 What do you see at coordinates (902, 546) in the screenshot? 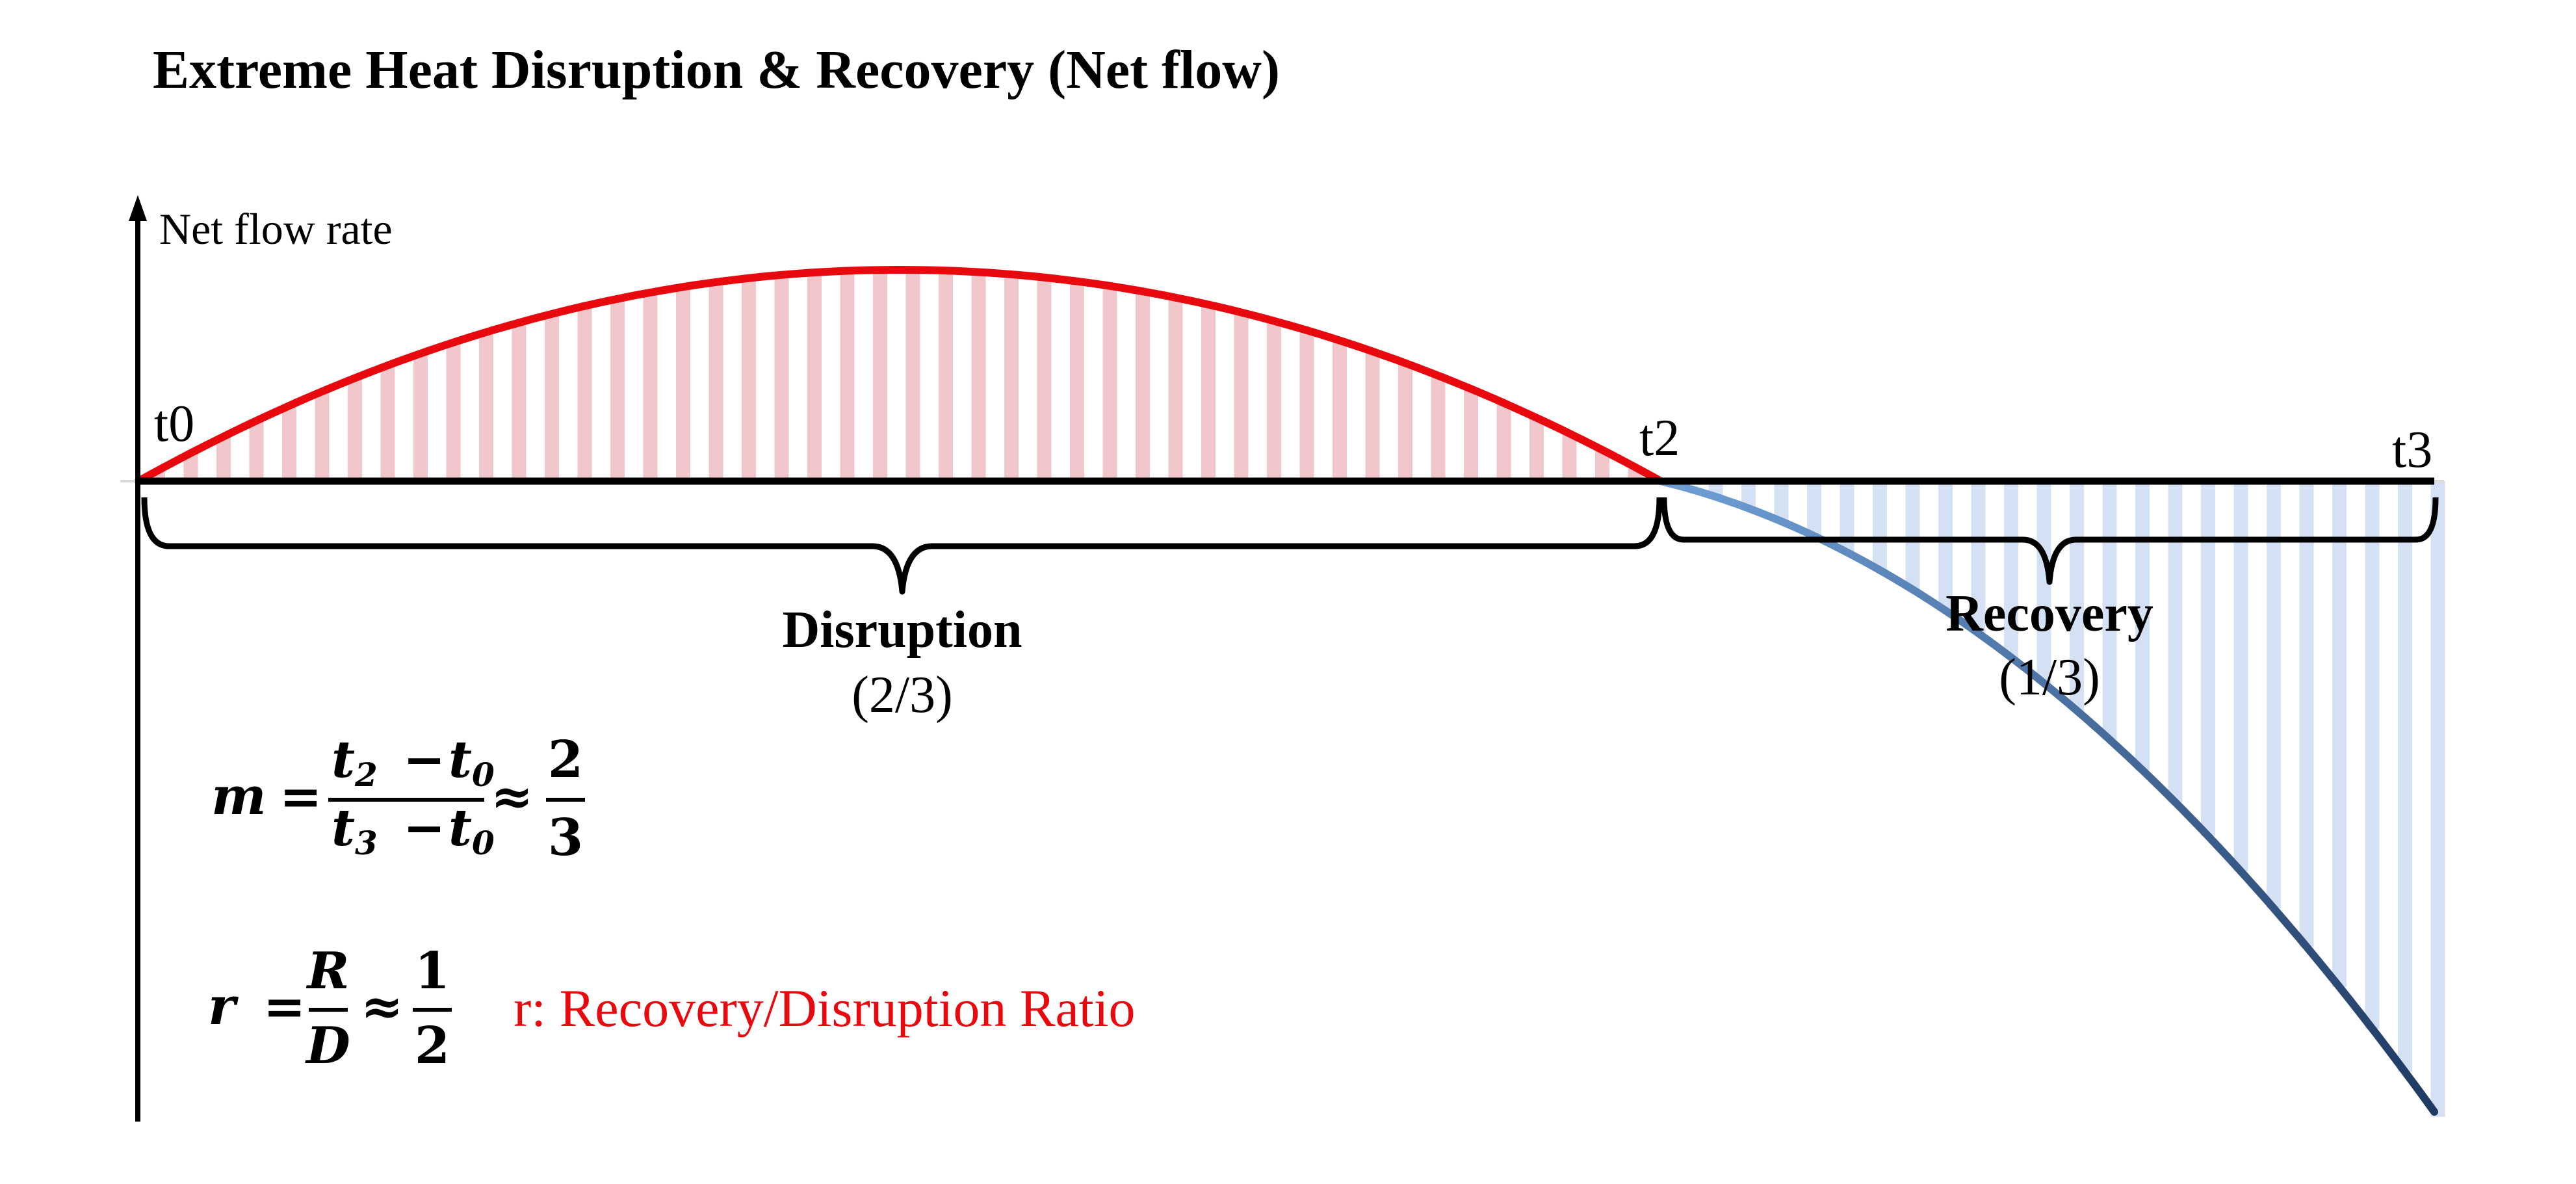
I see `disruption-brace` at bounding box center [902, 546].